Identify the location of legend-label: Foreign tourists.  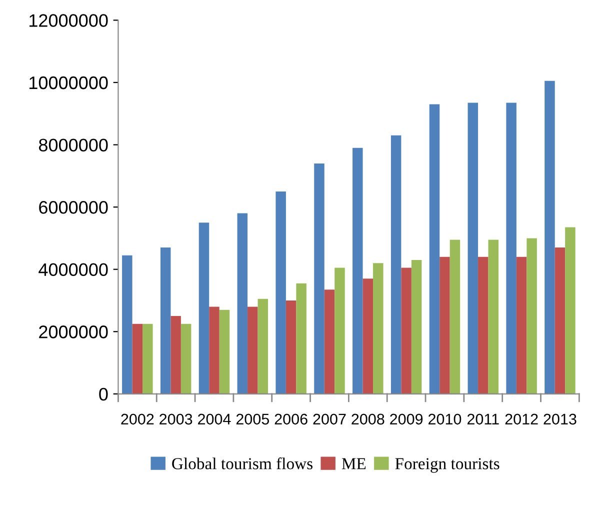
(447, 465).